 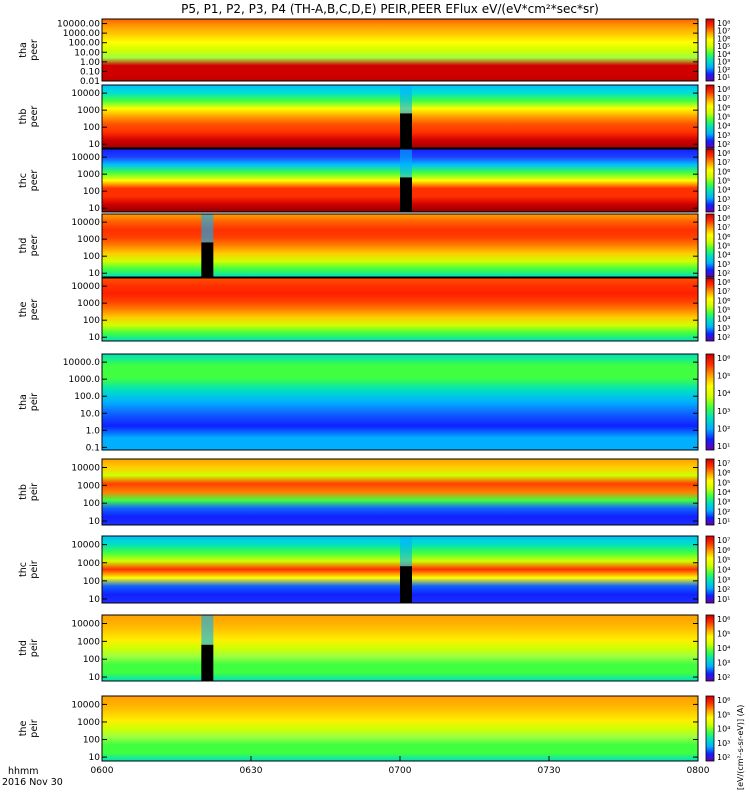 I want to click on ylabel-line1: the, so click(x=23, y=310).